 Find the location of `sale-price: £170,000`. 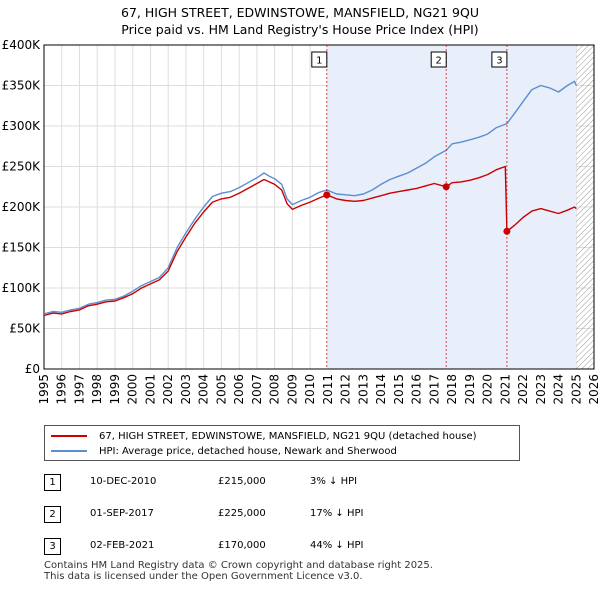

sale-price: £170,000 is located at coordinates (242, 545).